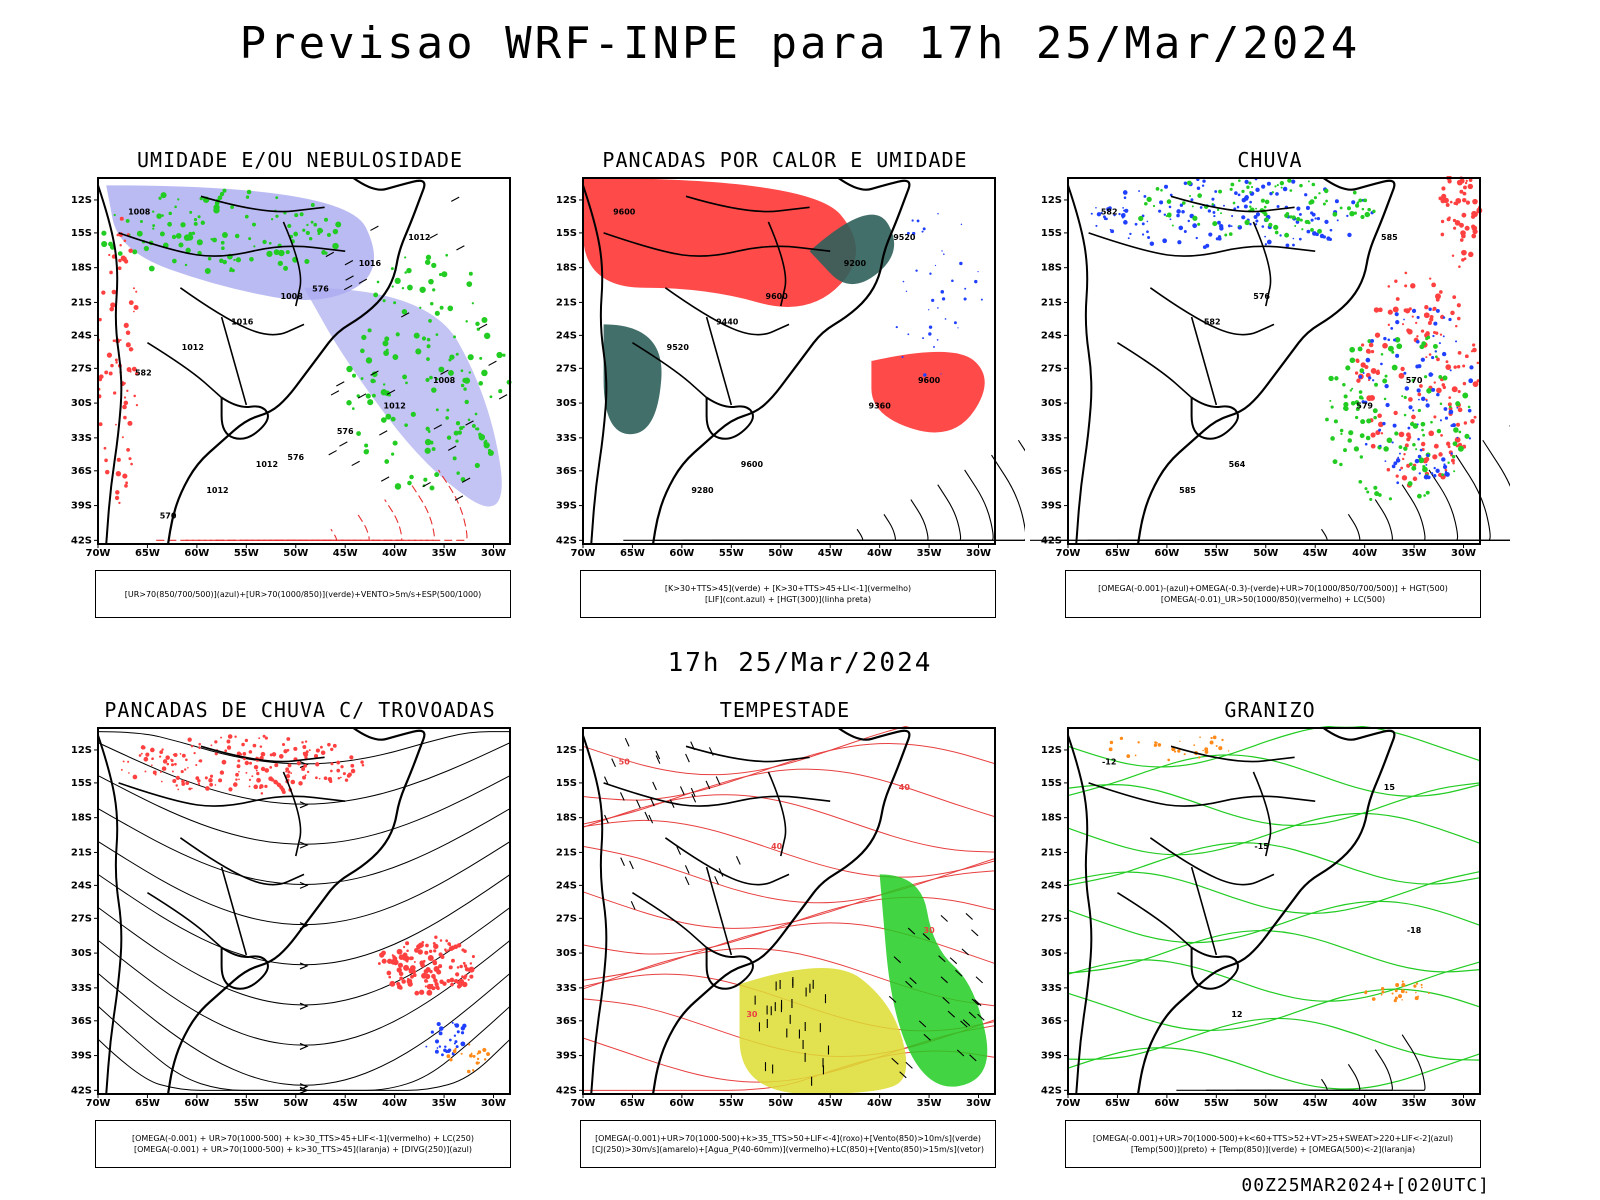 This screenshot has height=1200, width=1600. Describe the element at coordinates (624, 212) in the screenshot. I see `contour-label: 9600` at that location.